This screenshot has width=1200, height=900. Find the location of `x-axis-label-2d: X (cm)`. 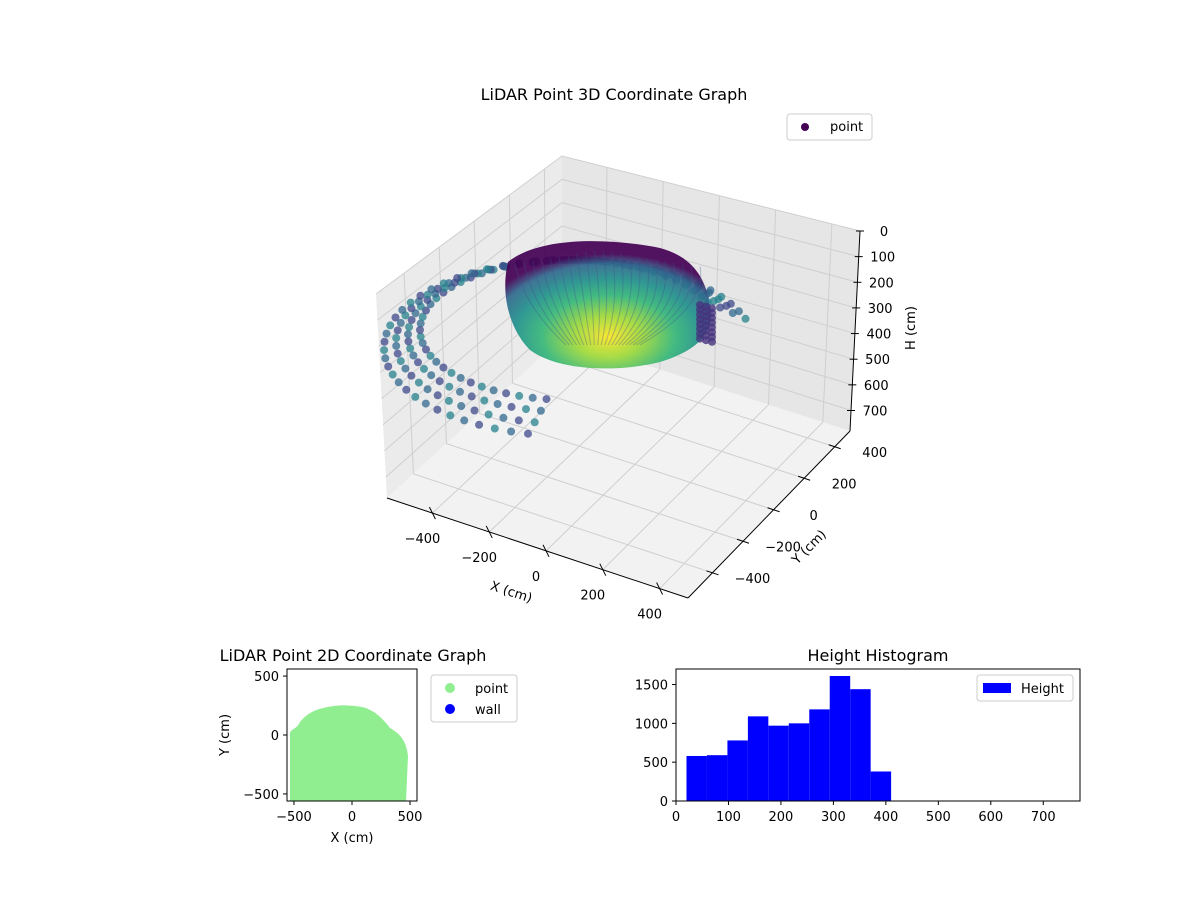

x-axis-label-2d: X (cm) is located at coordinates (352, 838).